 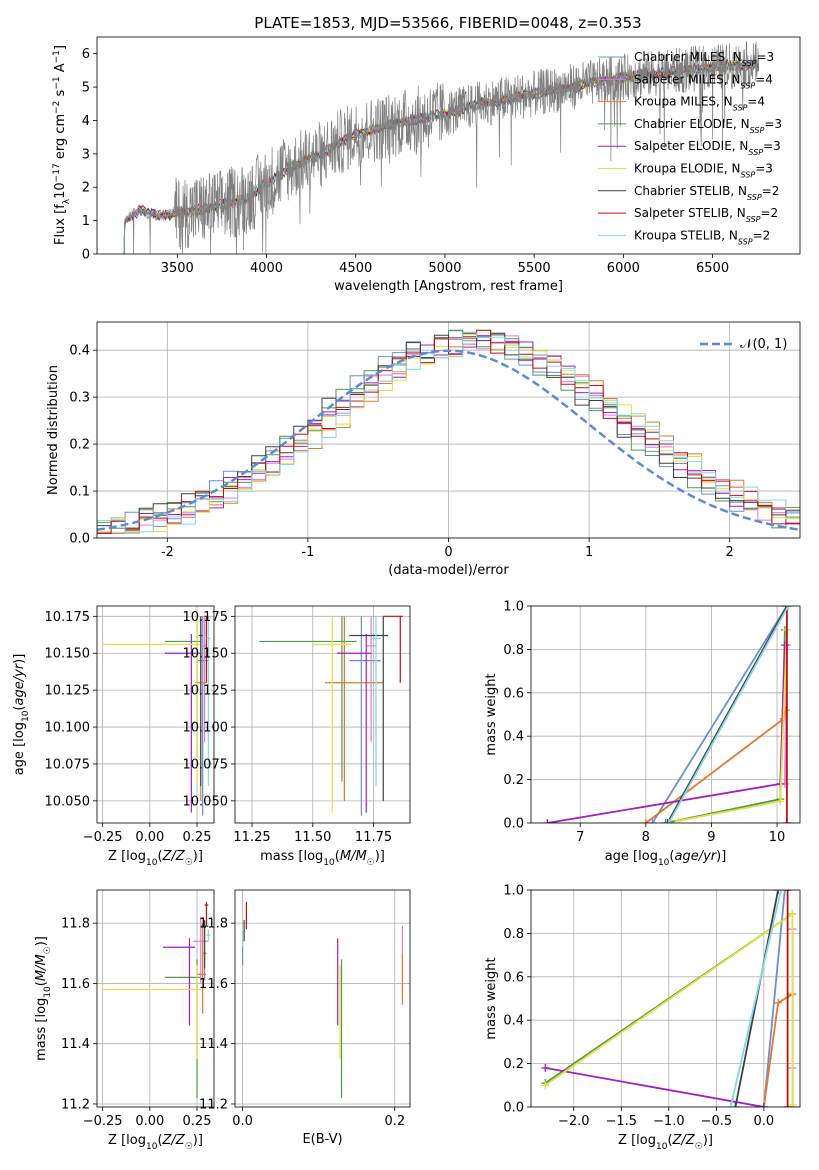 I want to click on x-tick-label: −0.25, so click(x=103, y=837).